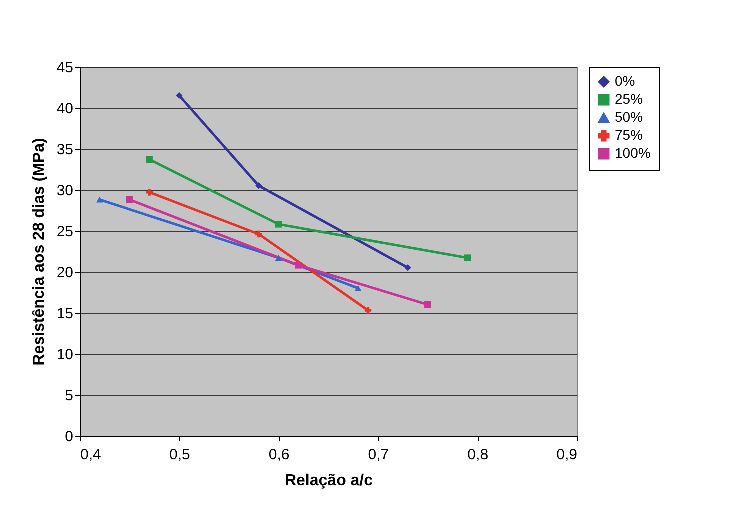 The height and width of the screenshot is (514, 750). Describe the element at coordinates (65, 232) in the screenshot. I see `y-tick-label: 25` at that location.